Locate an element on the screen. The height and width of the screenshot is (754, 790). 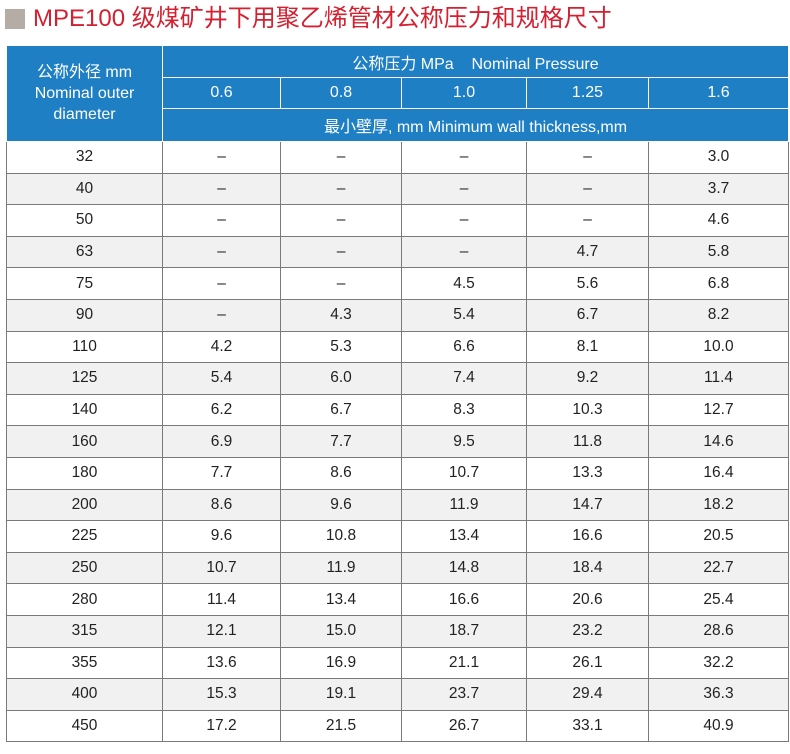
wall-thickness-cell: 11.9 is located at coordinates (341, 568).